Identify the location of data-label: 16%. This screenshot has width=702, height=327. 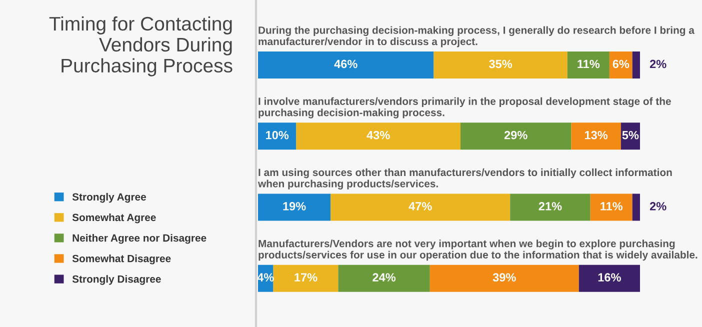
(609, 277).